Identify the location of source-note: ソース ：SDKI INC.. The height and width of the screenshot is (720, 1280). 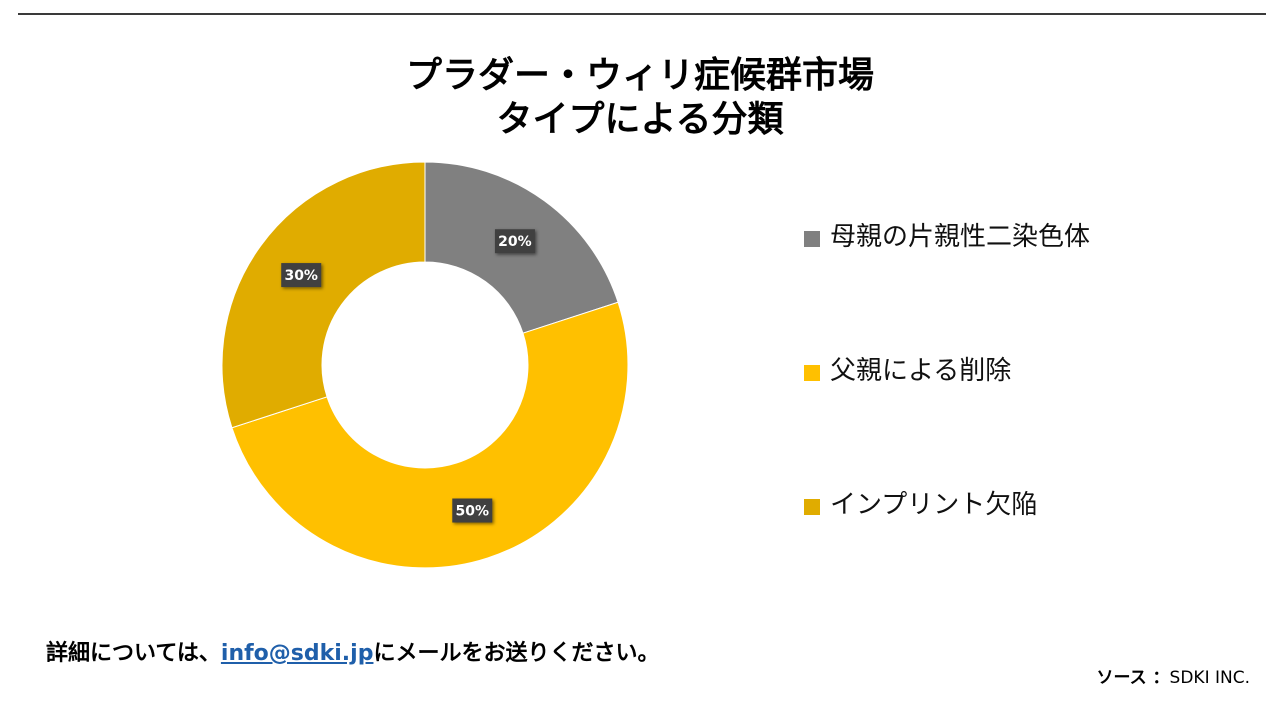
(1173, 678).